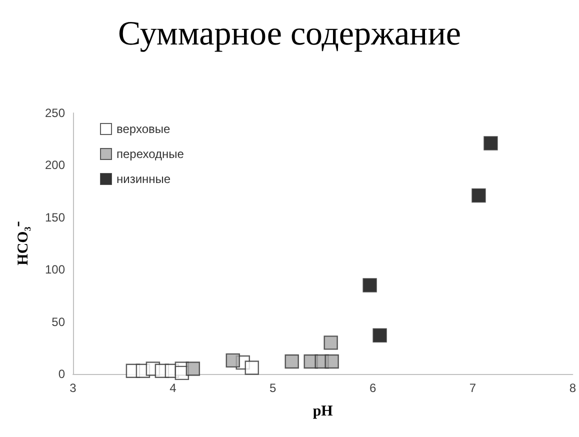 This screenshot has width=579, height=437. I want to click on y-tick-label: 0, so click(62, 374).